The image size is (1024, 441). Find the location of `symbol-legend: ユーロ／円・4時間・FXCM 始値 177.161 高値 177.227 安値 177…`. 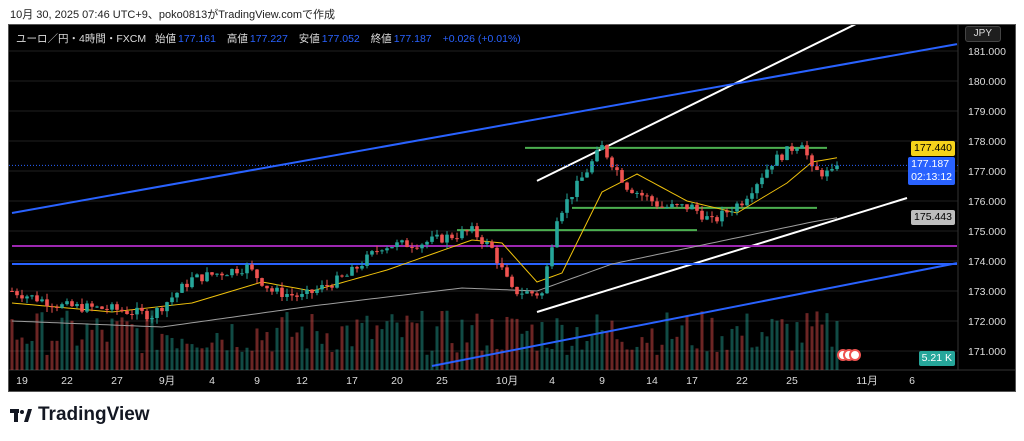

symbol-legend: ユーロ／円・4時間・FXCM 始値 177.161 高値 177.227 安値 177… is located at coordinates (272, 38).